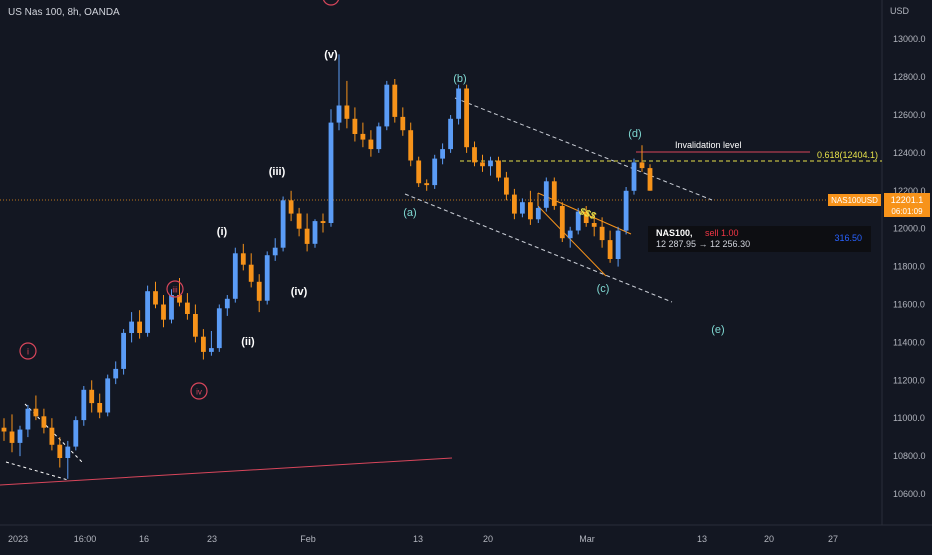  Describe the element at coordinates (703, 244) in the screenshot. I see `order-prices: 12 287.95 → 12 256.30` at that location.